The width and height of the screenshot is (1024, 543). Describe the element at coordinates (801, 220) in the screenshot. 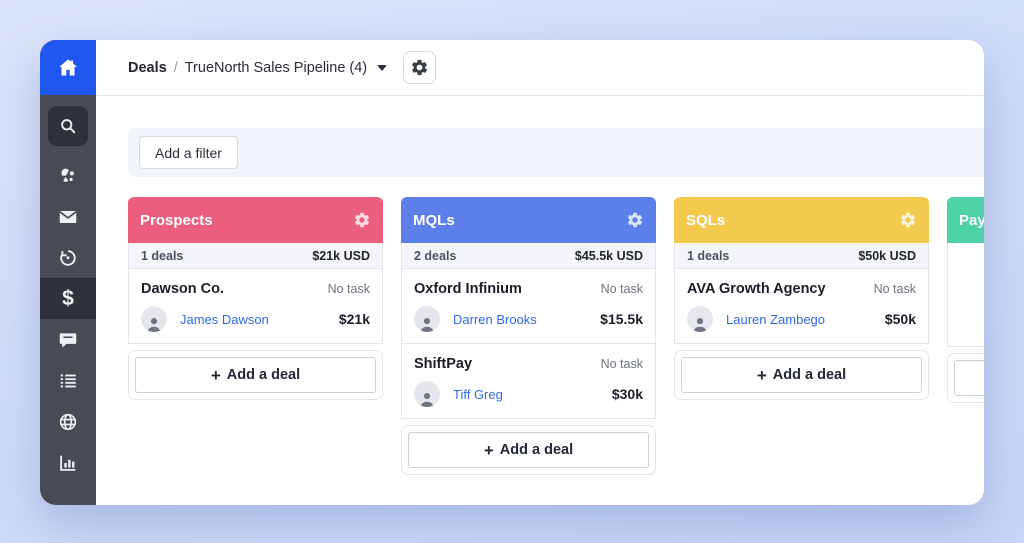

I see `column-sqls-header: SQLs` at that location.